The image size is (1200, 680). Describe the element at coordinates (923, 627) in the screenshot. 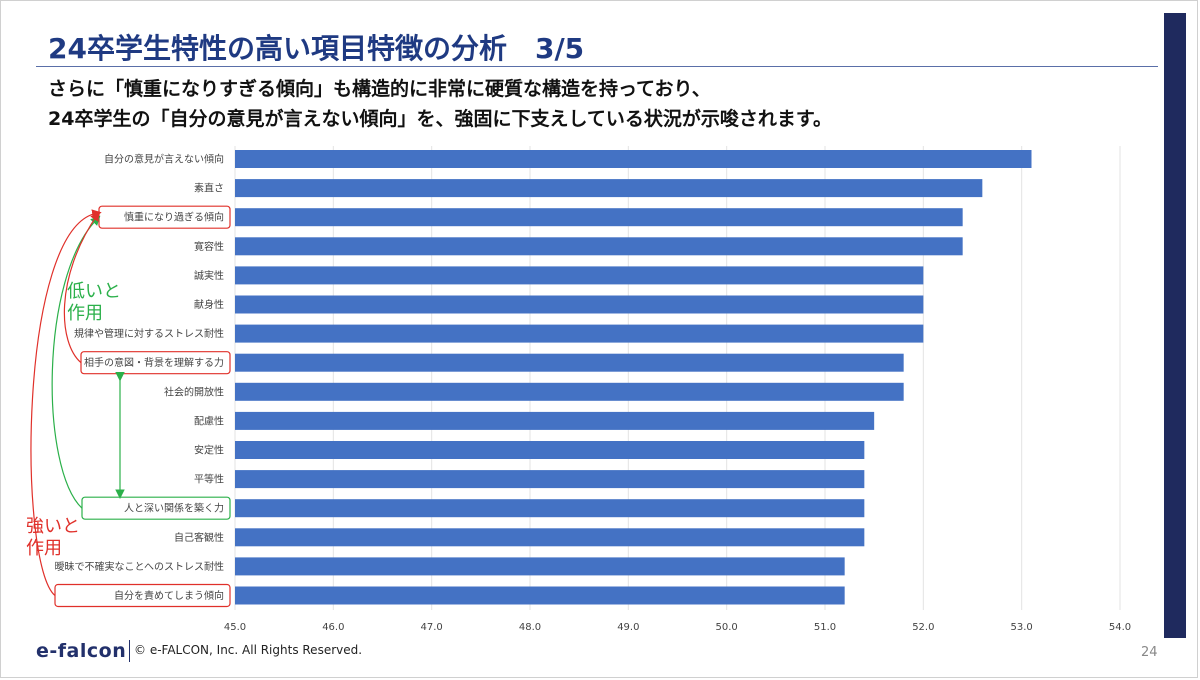

I see `x-tick-label: 52.0` at that location.